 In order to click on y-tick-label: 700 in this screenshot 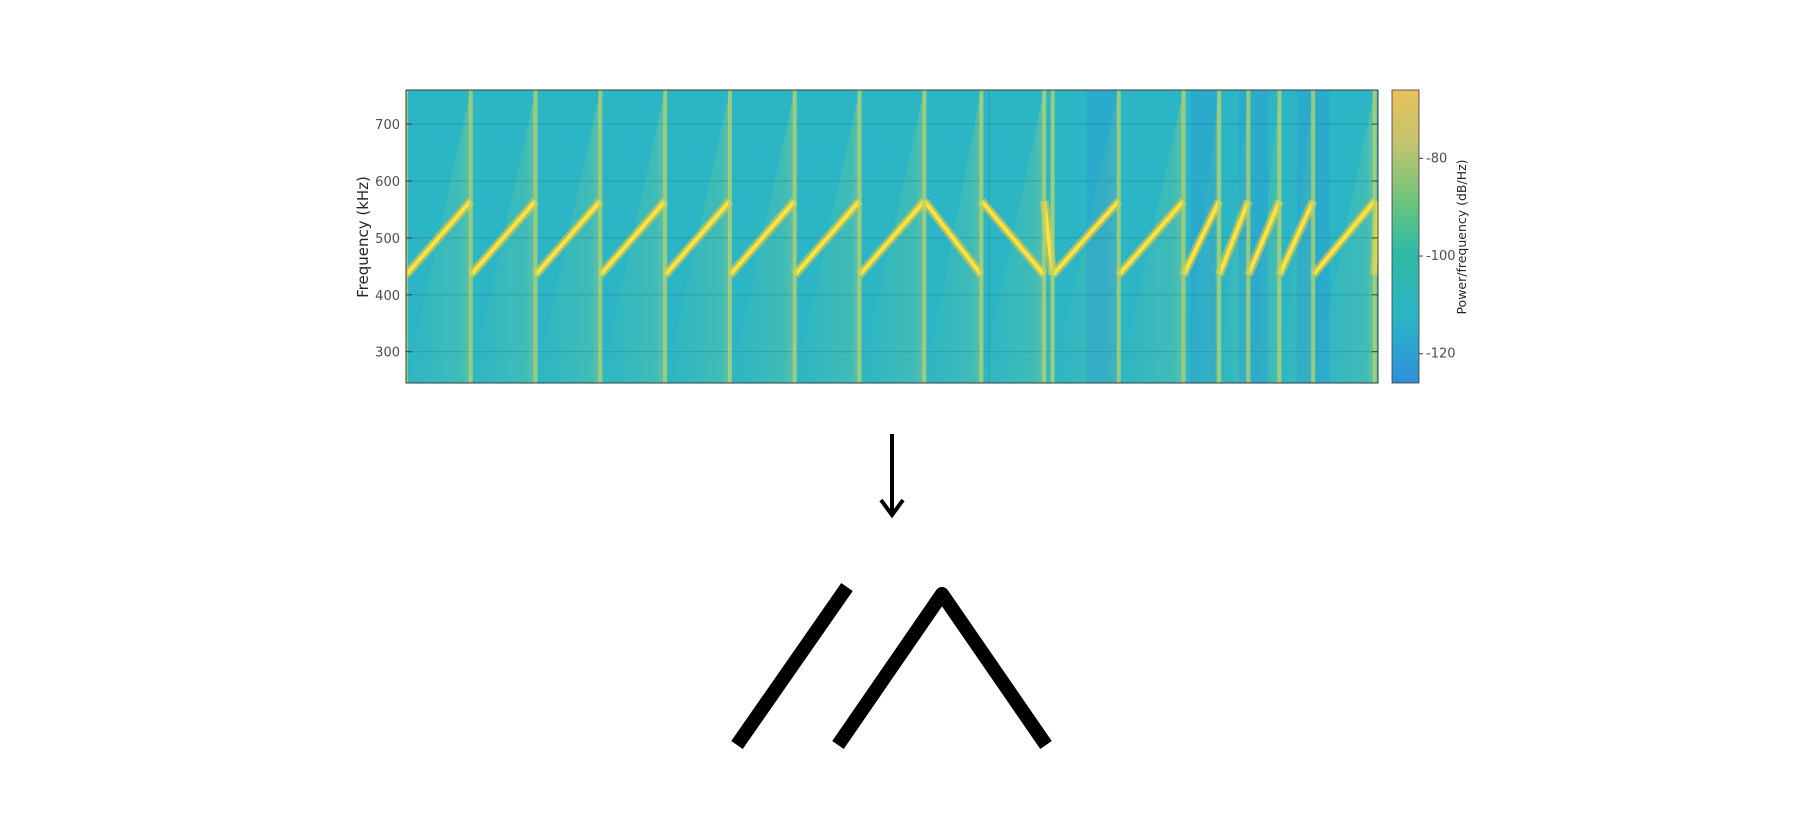, I will do `click(387, 125)`.